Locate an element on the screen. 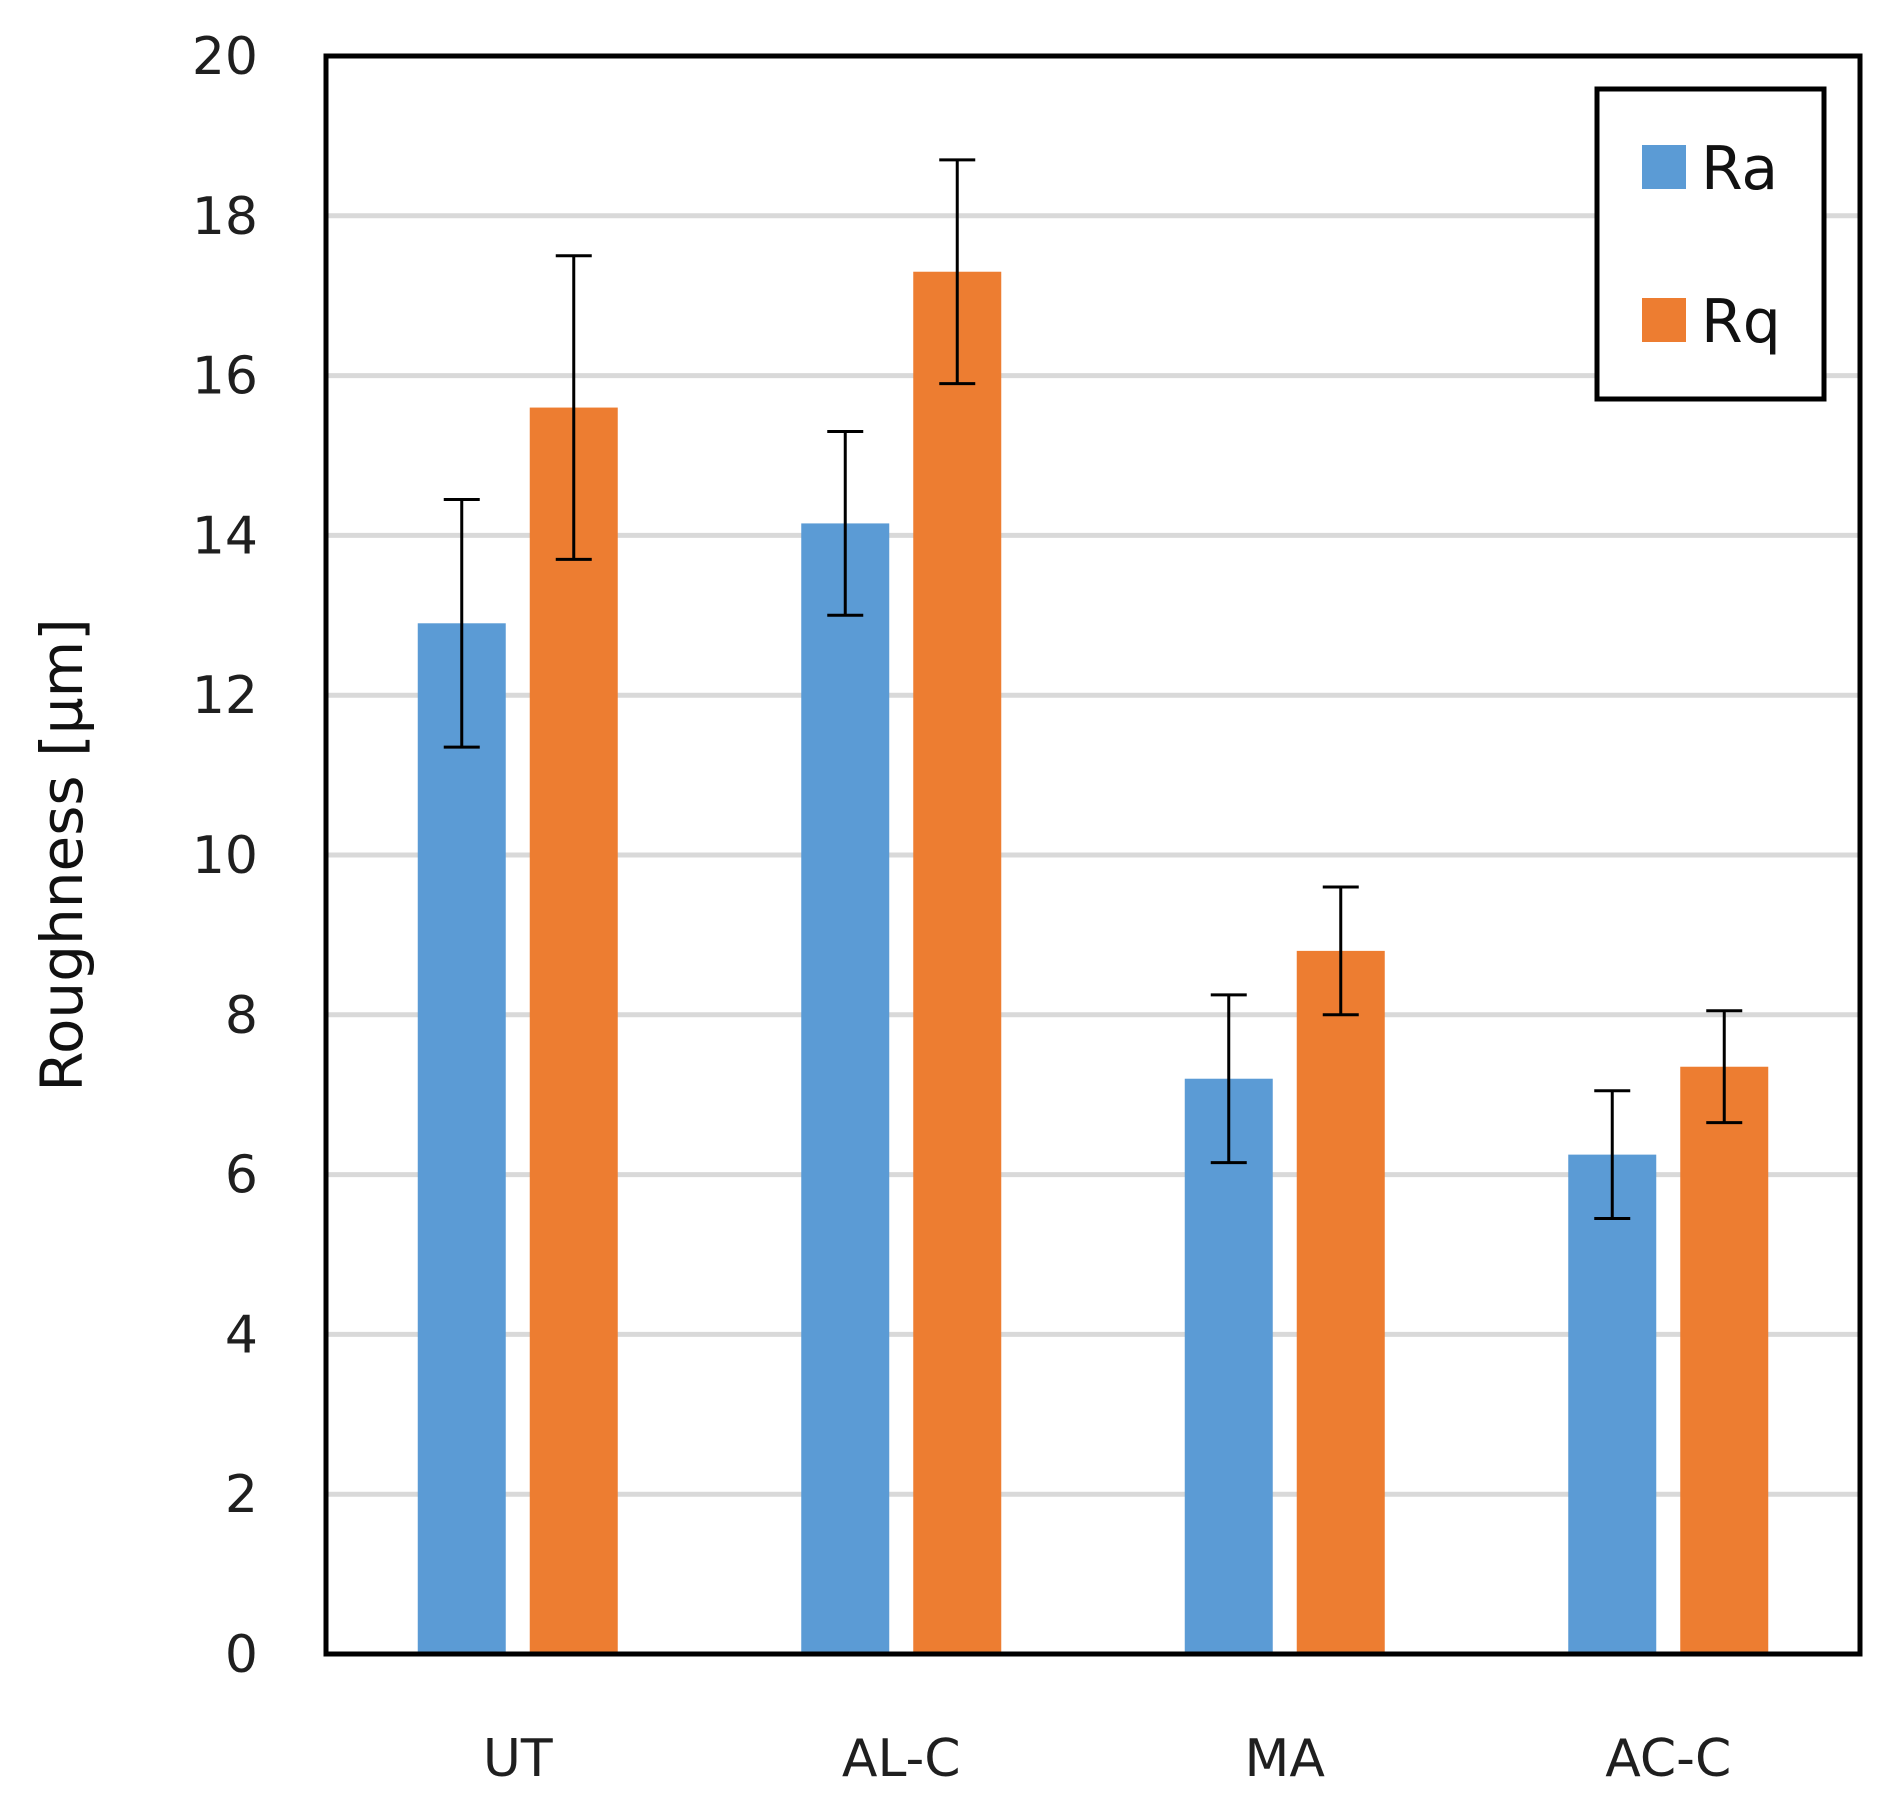 The image size is (1877, 1804). legend-label-ra: Ra is located at coordinates (1739, 169).